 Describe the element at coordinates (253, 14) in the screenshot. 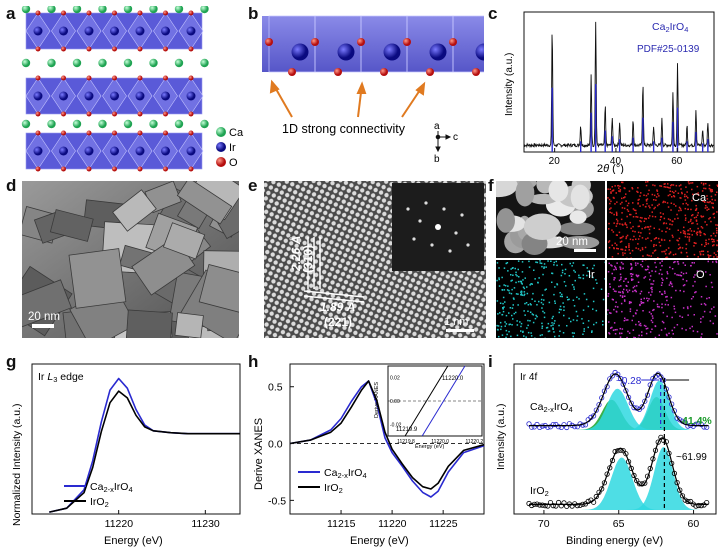

I see `panel-label-b: b` at that location.